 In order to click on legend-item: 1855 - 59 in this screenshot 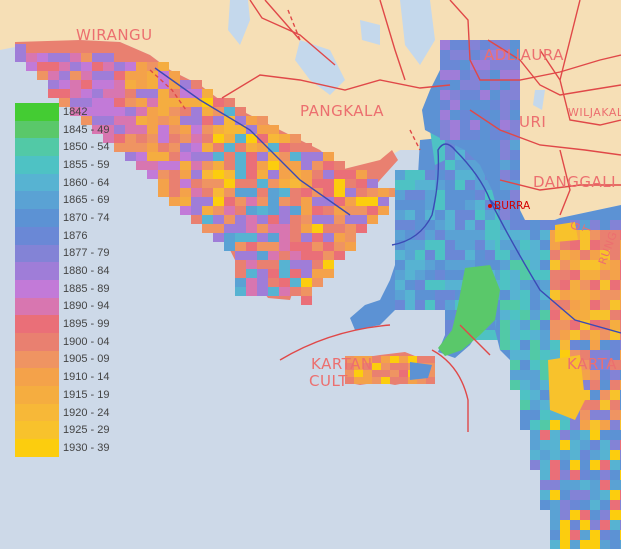, I will do `click(70, 165)`.